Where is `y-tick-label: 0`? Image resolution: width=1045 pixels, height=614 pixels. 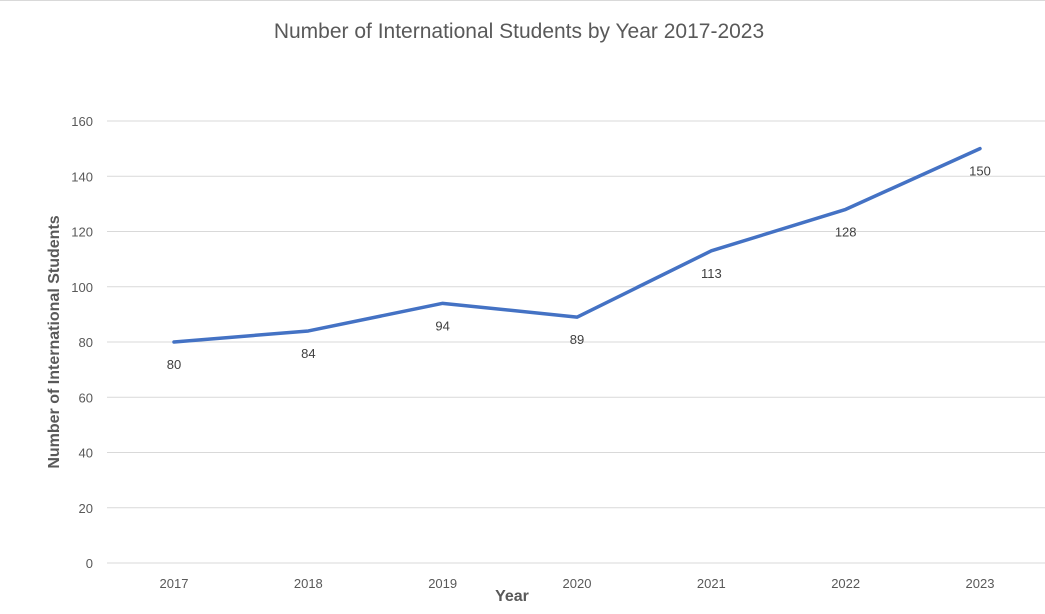 y-tick-label: 0 is located at coordinates (89, 563).